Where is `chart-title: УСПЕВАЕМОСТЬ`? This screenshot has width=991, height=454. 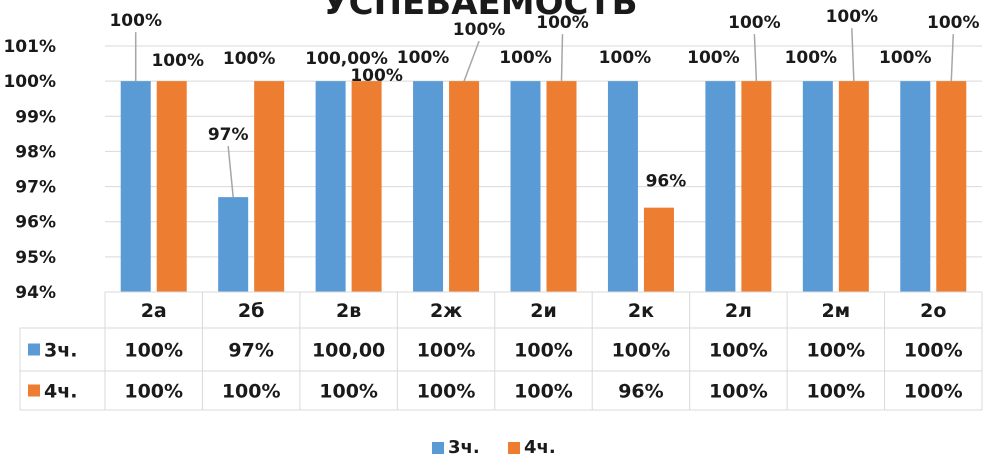
chart-title: УСПЕВАЕМОСТЬ is located at coordinates (479, 11).